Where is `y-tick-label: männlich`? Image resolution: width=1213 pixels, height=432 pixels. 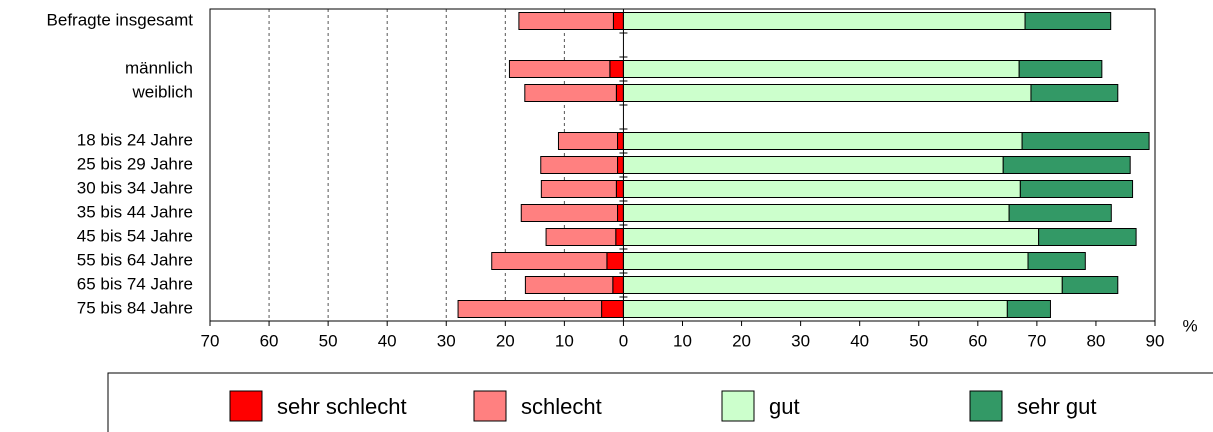
y-tick-label: männlich is located at coordinates (159, 67).